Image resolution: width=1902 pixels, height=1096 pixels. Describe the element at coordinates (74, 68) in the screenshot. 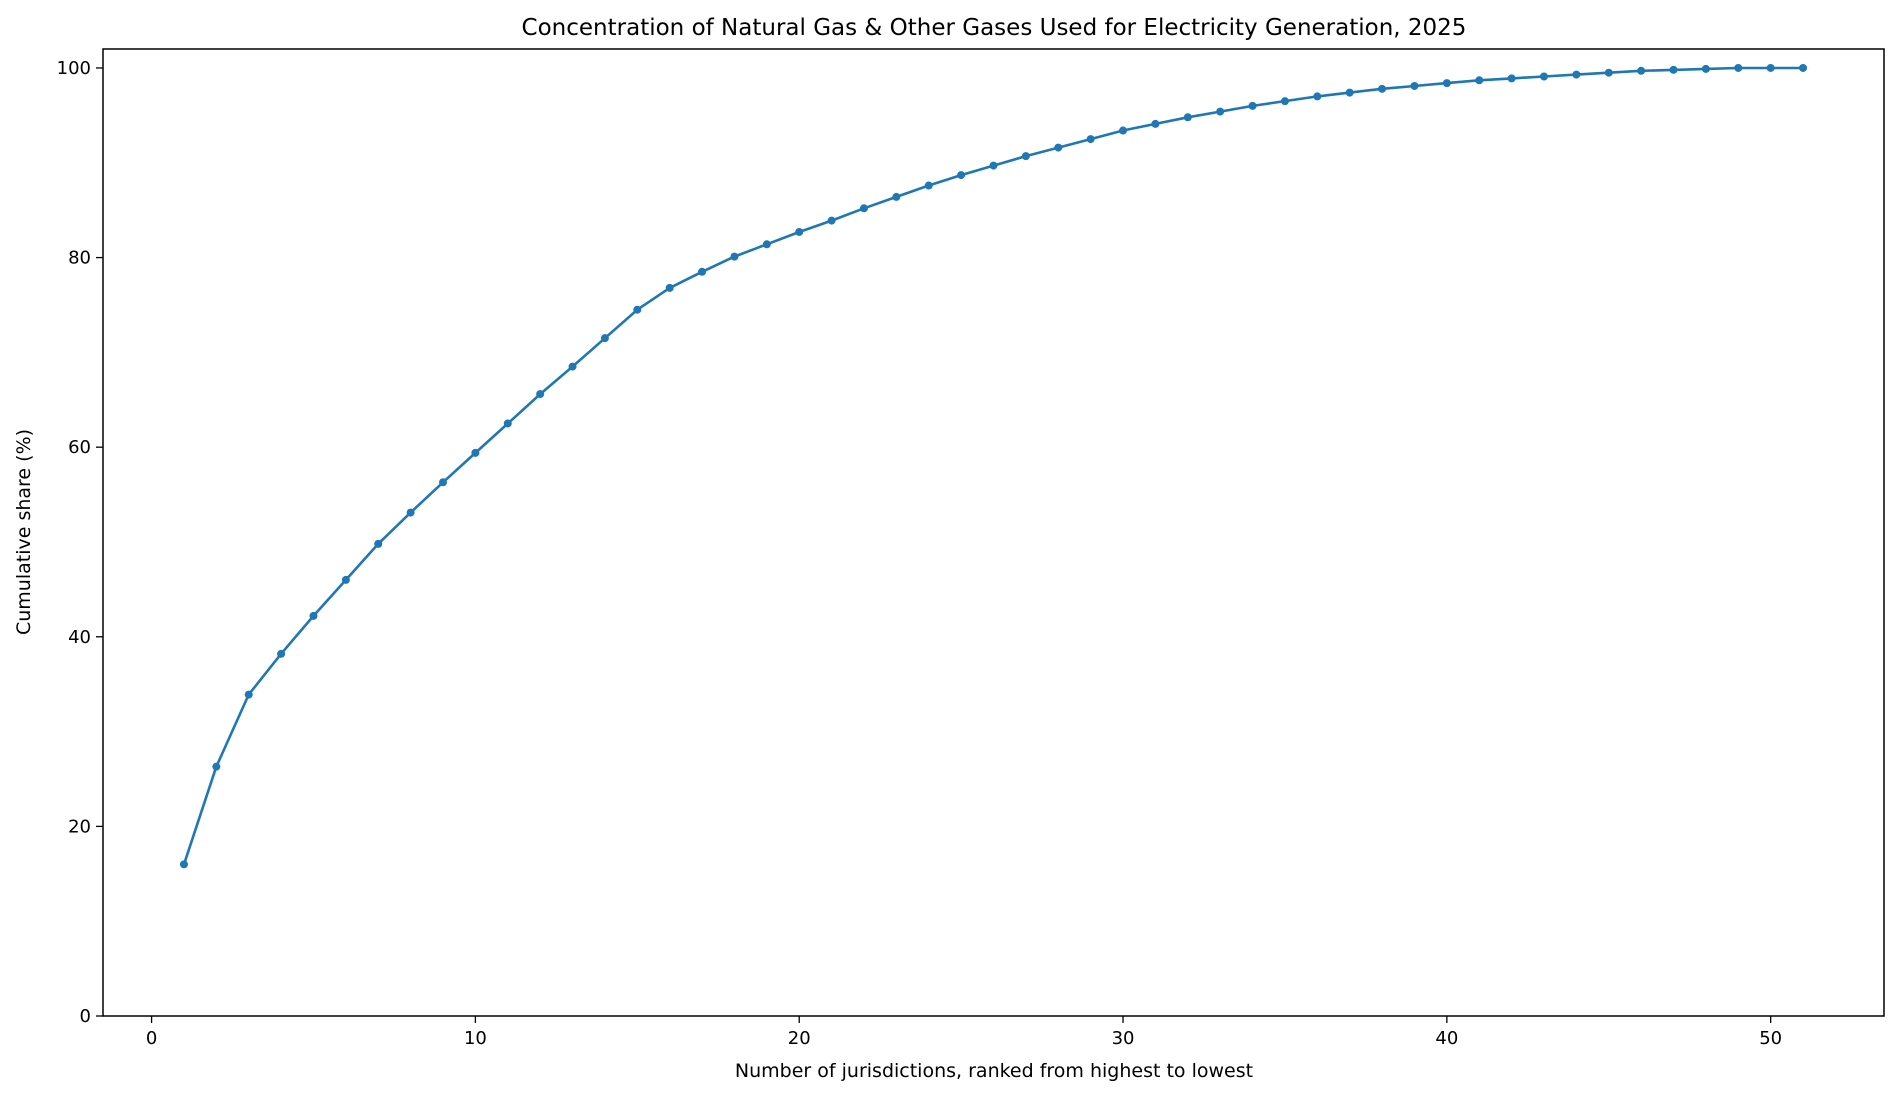

I see `y-tick-label: 100` at that location.